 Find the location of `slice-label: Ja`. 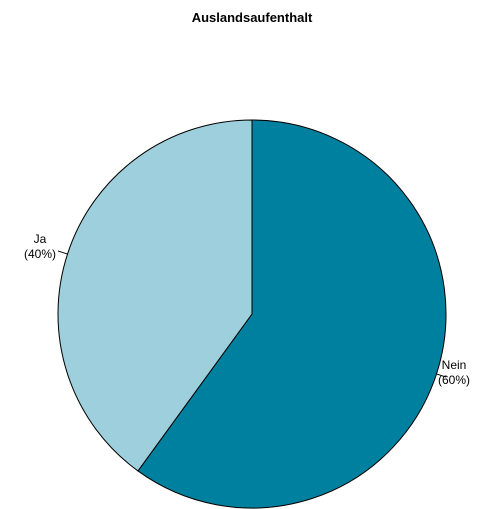

slice-label: Ja is located at coordinates (40, 239).